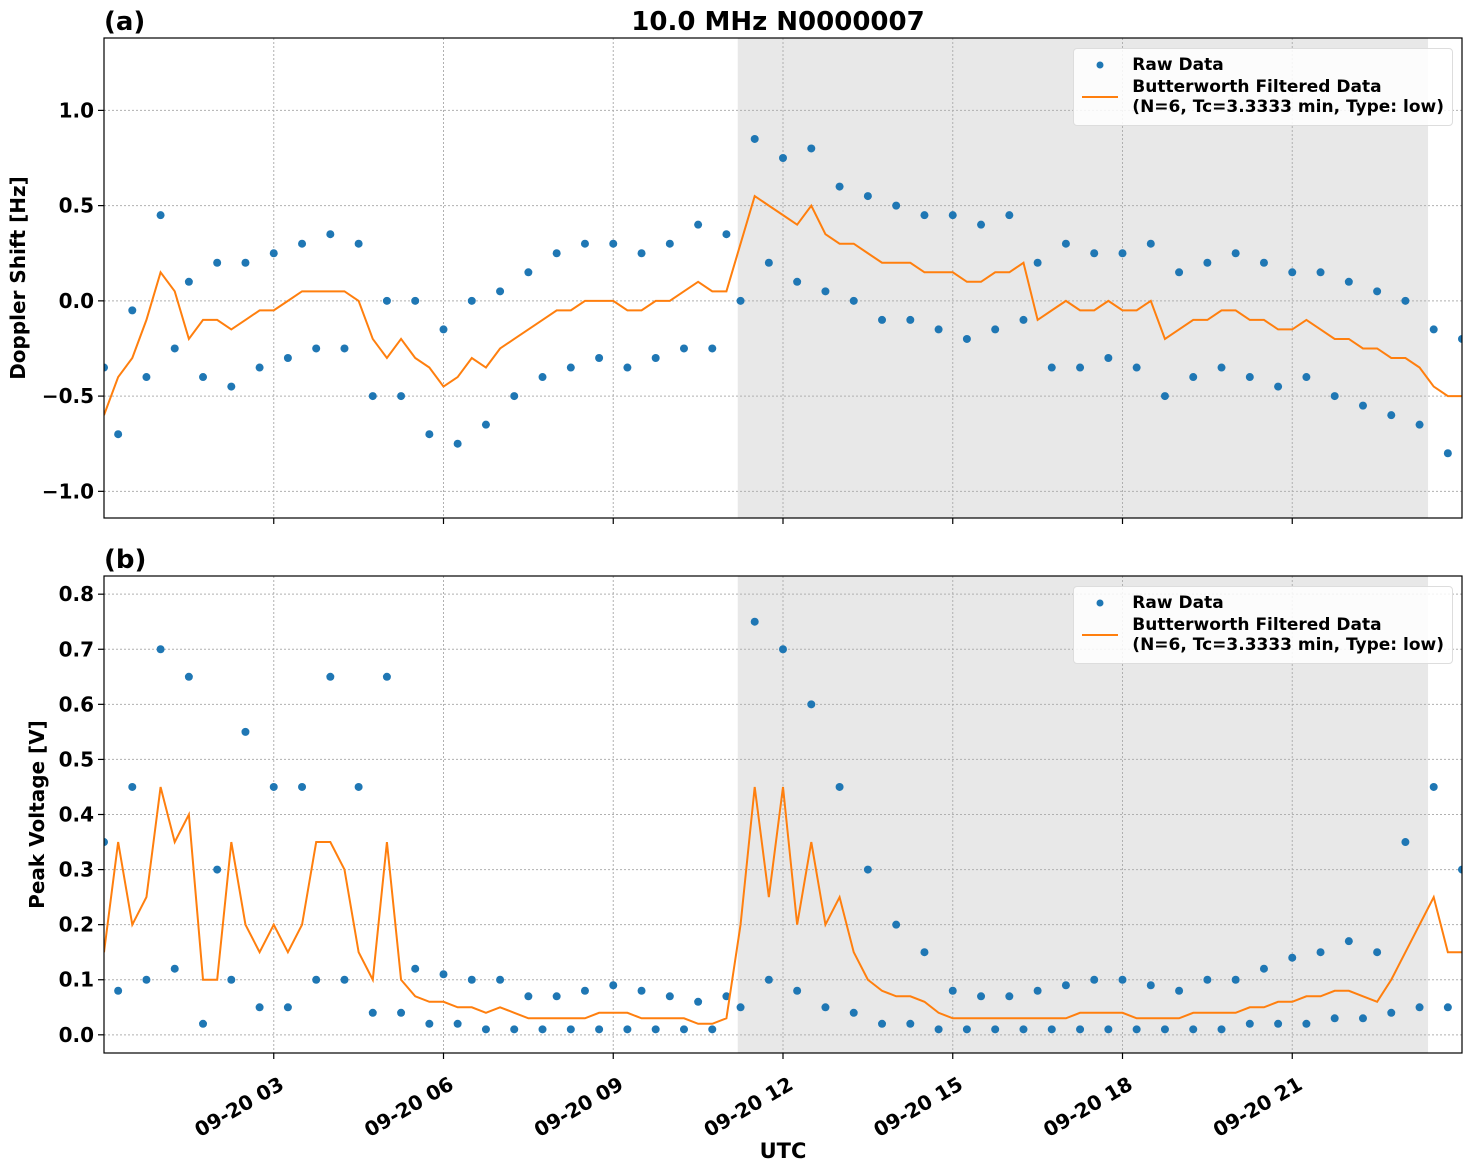 This screenshot has height=1172, width=1472. I want to click on y-tick-label: 0.7, so click(76, 649).